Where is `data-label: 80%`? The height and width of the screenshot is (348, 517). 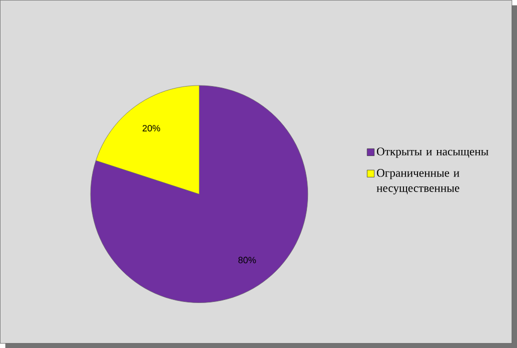 data-label: 80% is located at coordinates (247, 260).